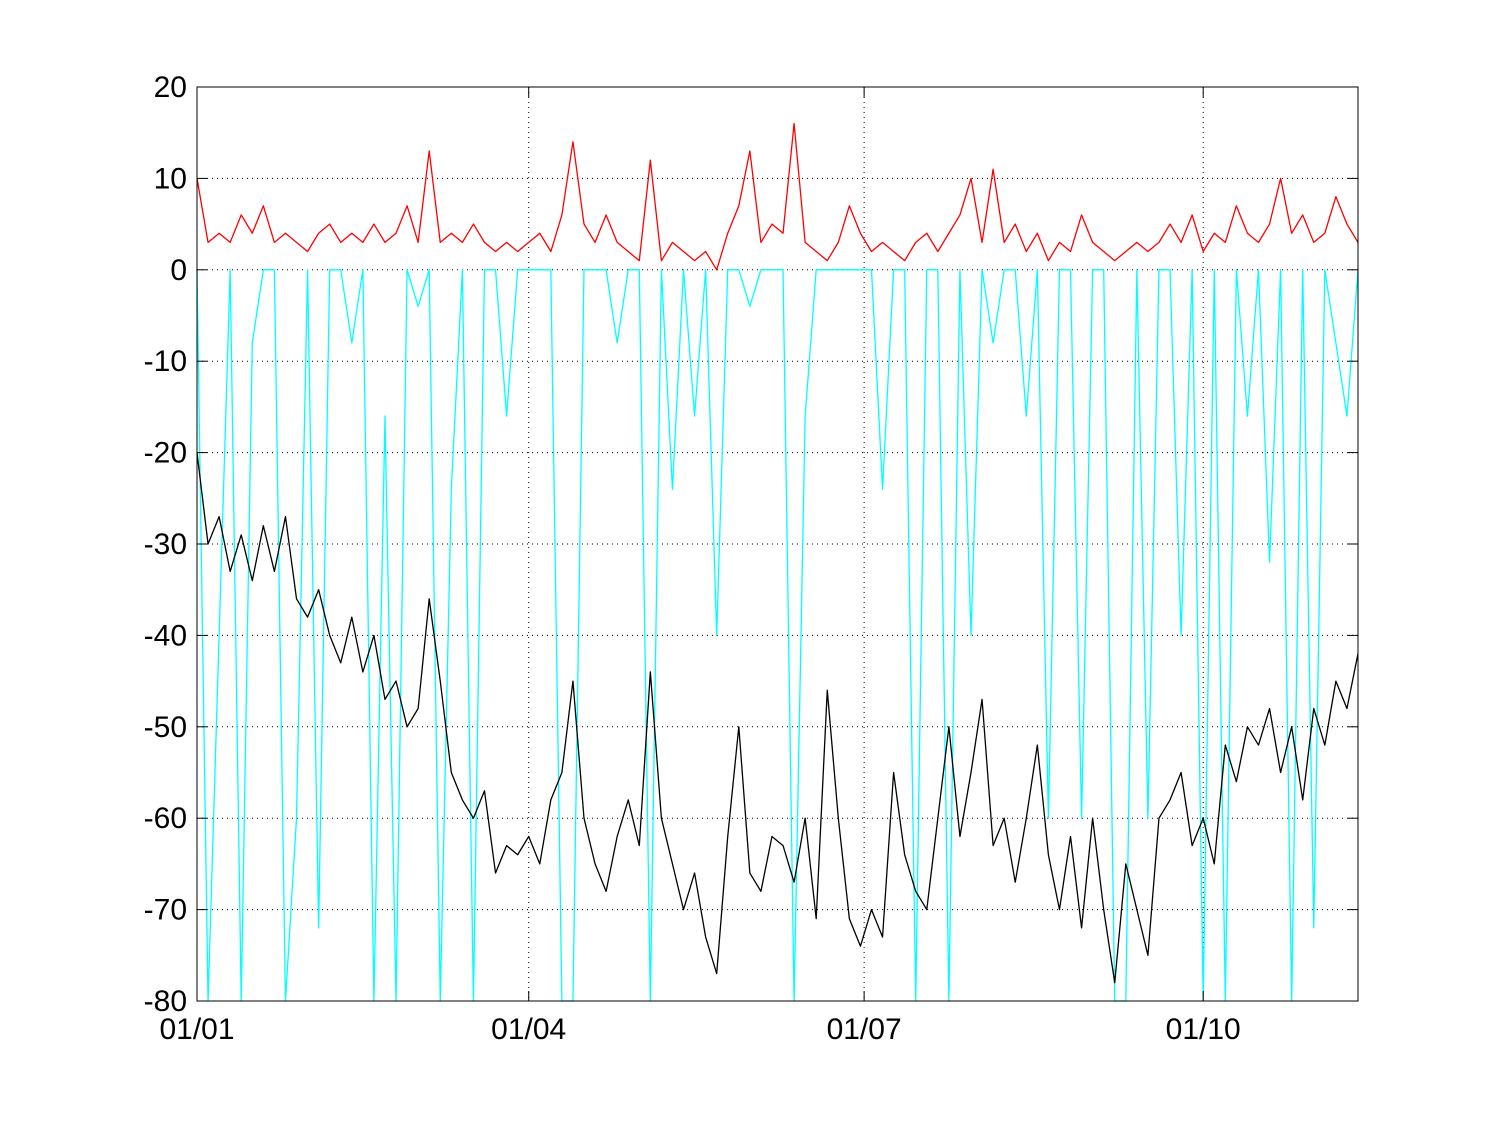 This screenshot has height=1127, width=1502. I want to click on y-tick-label: -50, so click(165, 727).